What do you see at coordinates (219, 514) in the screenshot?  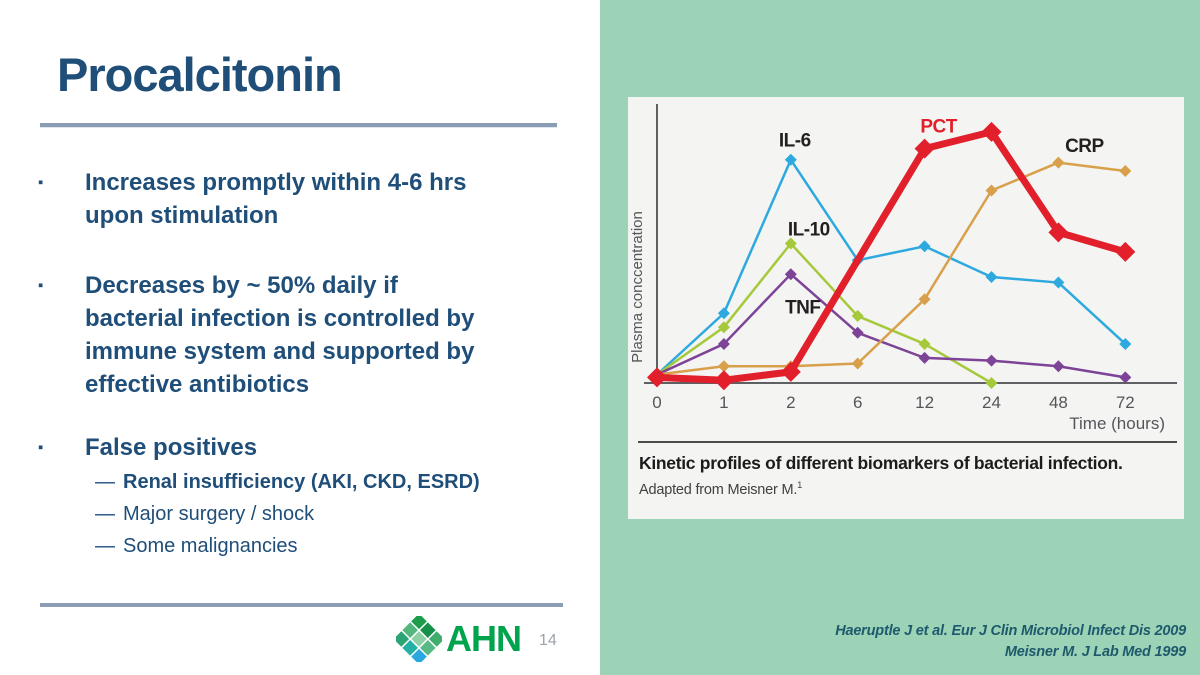 I see `sub-bullet-text: Major surgery / shock` at bounding box center [219, 514].